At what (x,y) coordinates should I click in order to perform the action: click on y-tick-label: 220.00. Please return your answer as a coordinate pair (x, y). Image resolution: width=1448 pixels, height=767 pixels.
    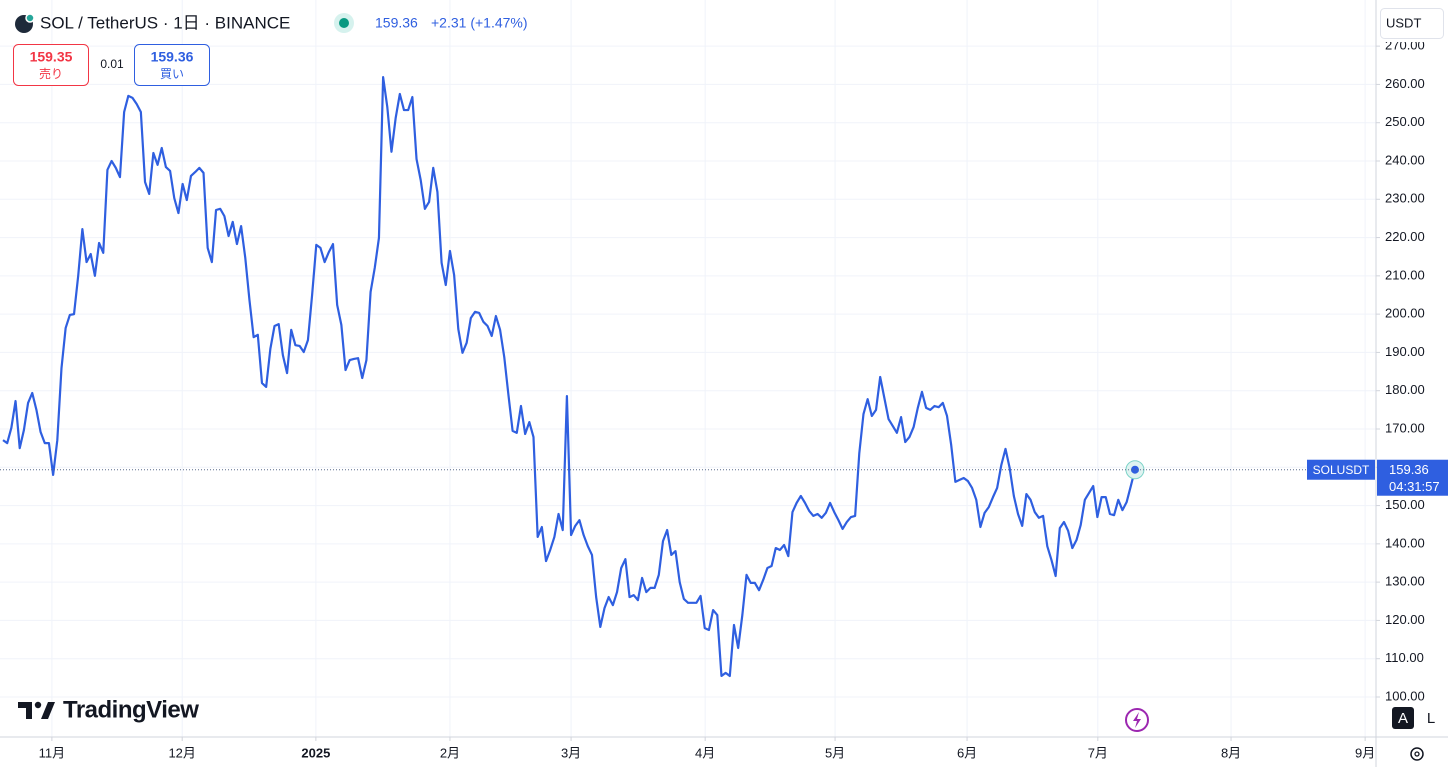
    Looking at the image, I should click on (1405, 236).